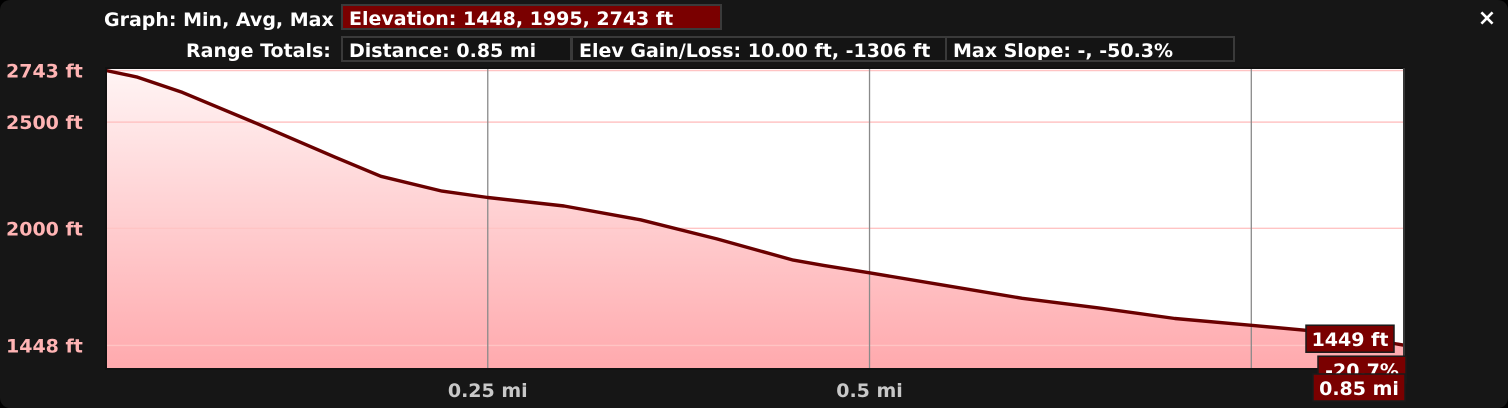 This screenshot has height=408, width=1508. Describe the element at coordinates (456, 49) in the screenshot. I see `distance-box: Distance: 0.85 mi` at that location.